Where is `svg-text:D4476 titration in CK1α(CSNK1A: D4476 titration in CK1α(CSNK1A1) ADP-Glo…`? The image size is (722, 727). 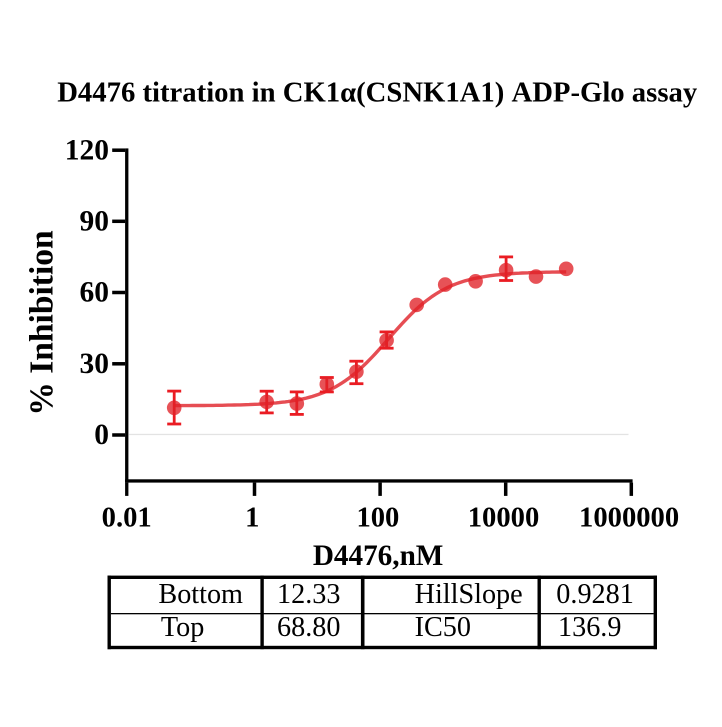 svg-text:D4476 titration in CK1α(CSNK1A: D4476 titration in CK1α(CSNK1A1) ADP-Glo… is located at coordinates (377, 93).